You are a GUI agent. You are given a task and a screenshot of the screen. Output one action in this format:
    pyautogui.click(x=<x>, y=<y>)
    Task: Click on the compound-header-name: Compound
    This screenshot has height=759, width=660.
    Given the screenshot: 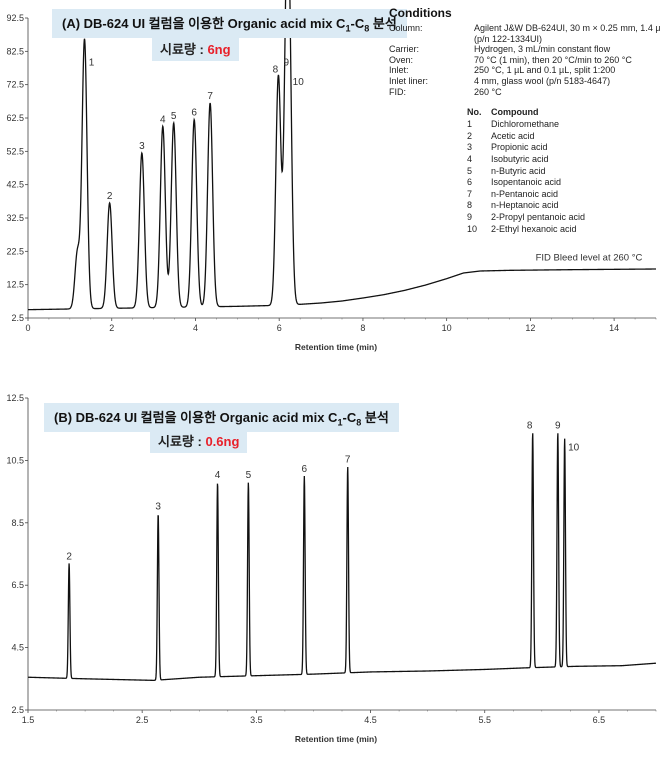 What is the action you would take?
    pyautogui.click(x=515, y=112)
    